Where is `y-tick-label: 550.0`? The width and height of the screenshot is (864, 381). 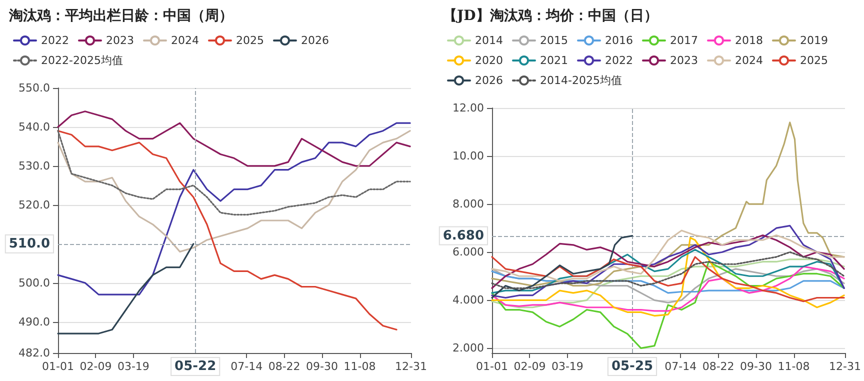
y-tick-label: 550.0 is located at coordinates (34, 88).